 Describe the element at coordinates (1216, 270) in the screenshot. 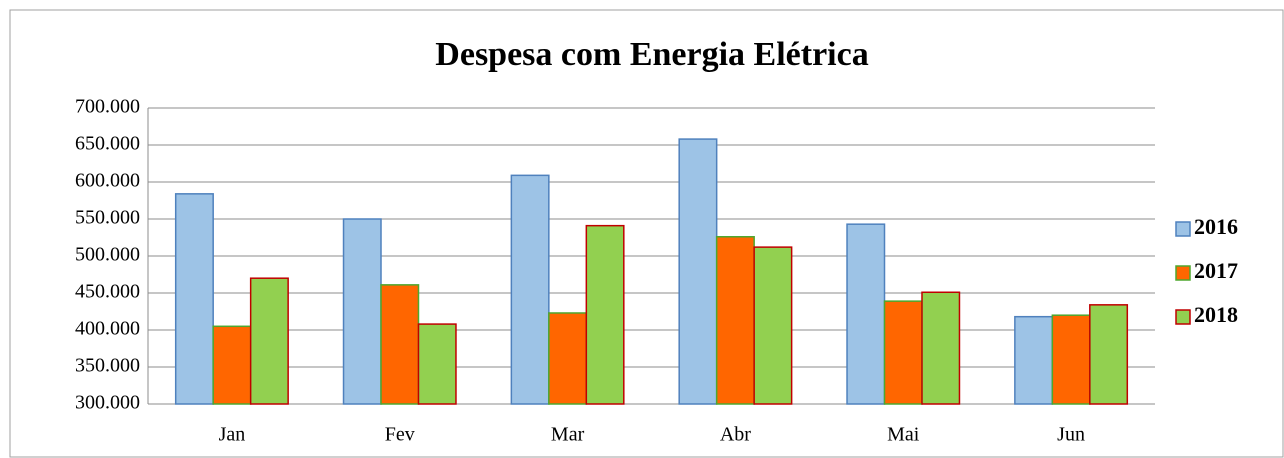

I see `legend-label: 2017` at that location.